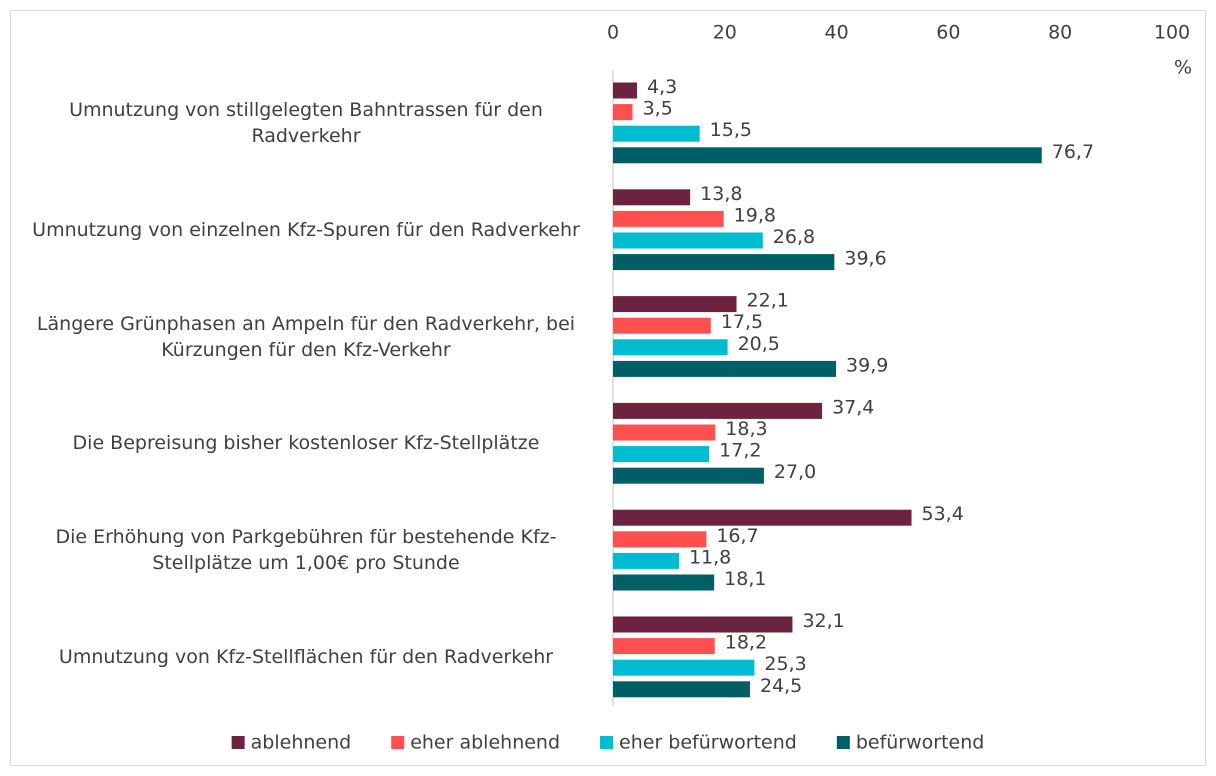 The image size is (1216, 776). What do you see at coordinates (759, 344) in the screenshot?
I see `data-label: 20,5` at bounding box center [759, 344].